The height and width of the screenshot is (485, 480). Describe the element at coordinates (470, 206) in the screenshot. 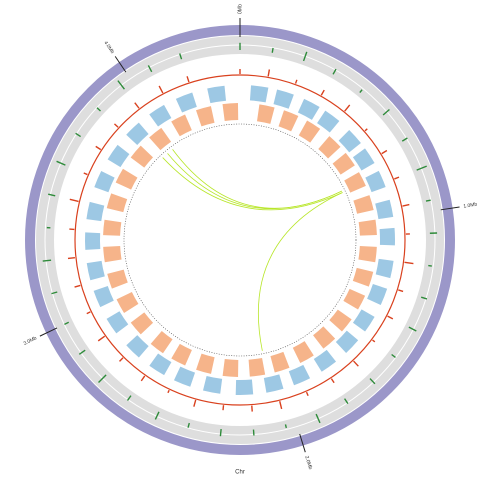

I see `x-tick-label: 1.0Mb` at that location.